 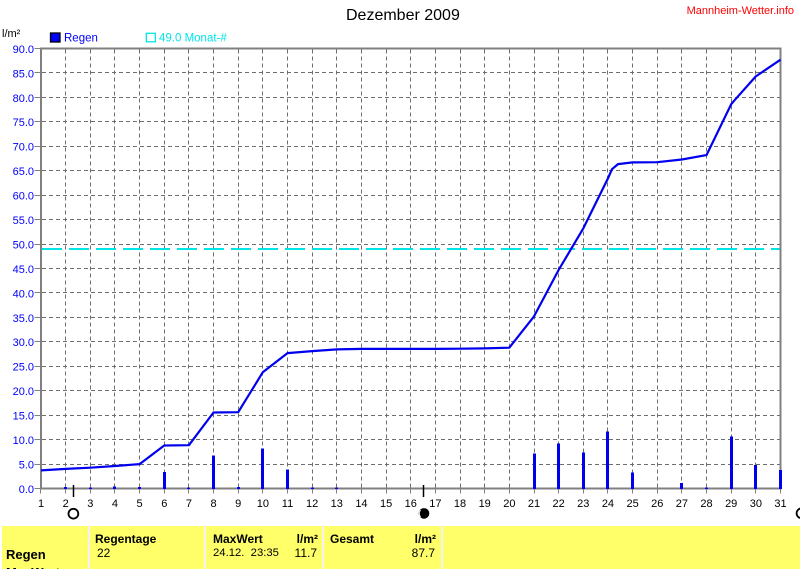 I want to click on svg-text: 22, so click(x=559, y=504).